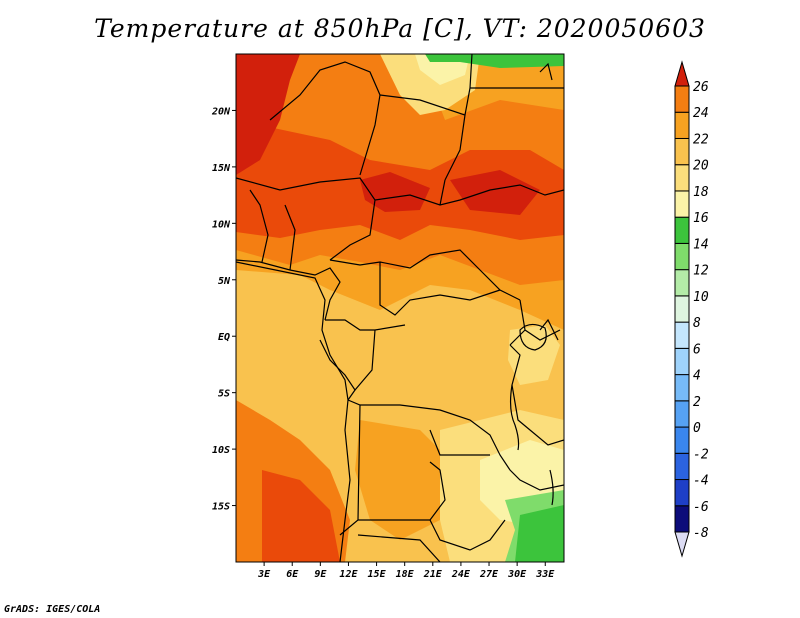  Describe the element at coordinates (402, 480) in the screenshot. I see `field-band-22-angola` at that location.